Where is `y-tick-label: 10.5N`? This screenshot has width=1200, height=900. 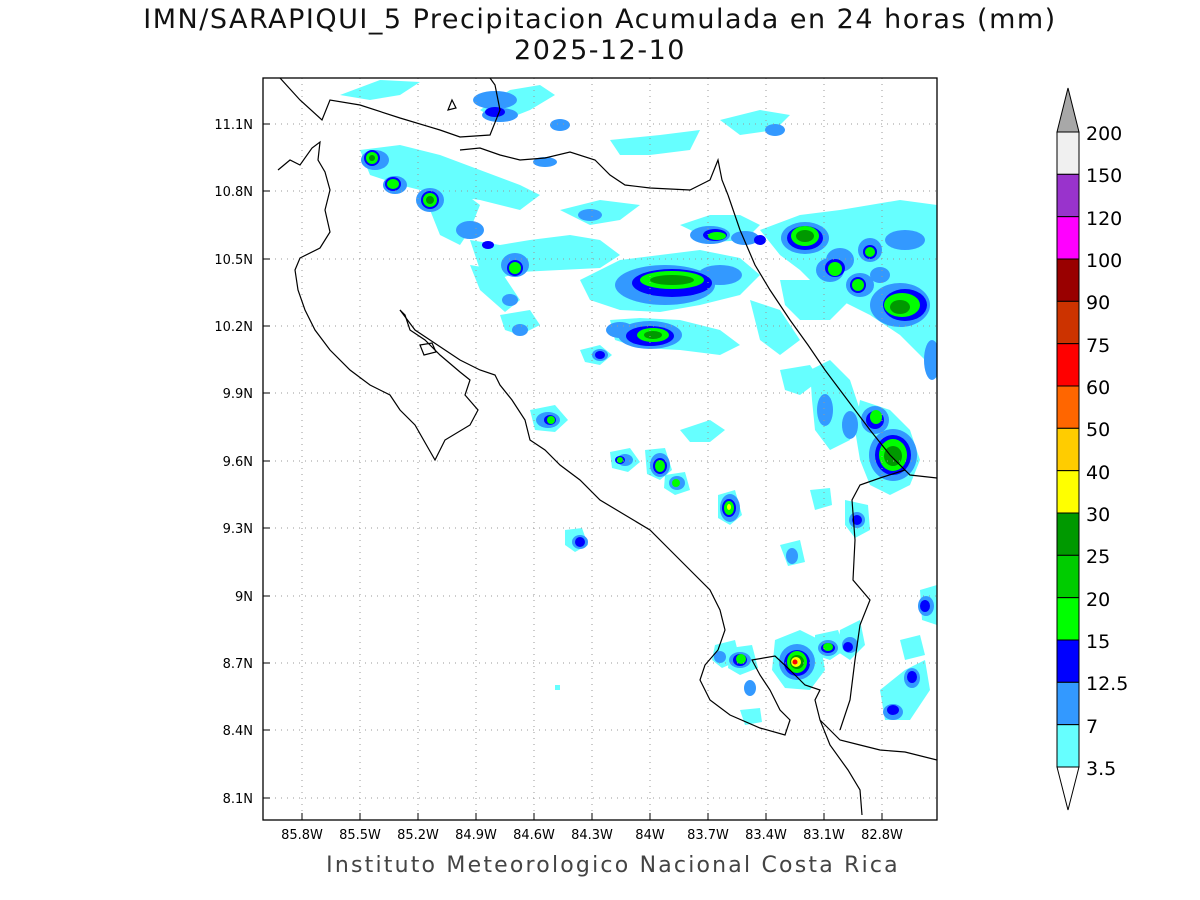 y-tick-label: 10.5N is located at coordinates (233, 260).